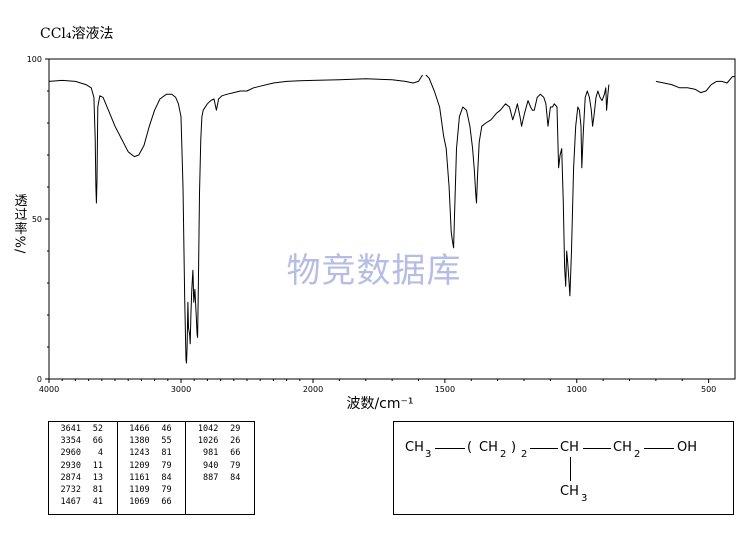 This screenshot has width=748, height=539. What do you see at coordinates (97, 502) in the screenshot?
I see `peak-transmittance: 41` at bounding box center [97, 502].